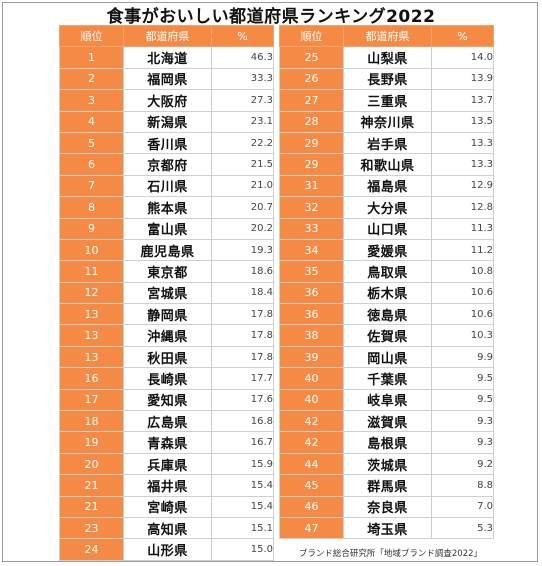 This screenshot has height=566, width=542. Describe the element at coordinates (91, 400) in the screenshot. I see `rank-cell: 17` at that location.